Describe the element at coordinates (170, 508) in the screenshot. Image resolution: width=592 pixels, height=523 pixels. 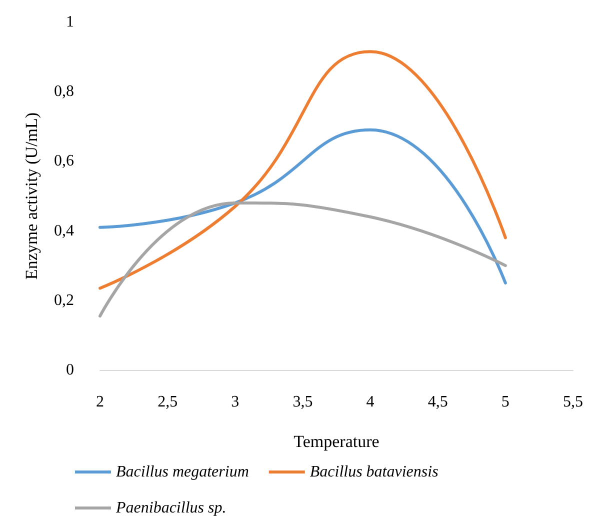
I see `legend-label: Paenibacillus sp.` at that location.